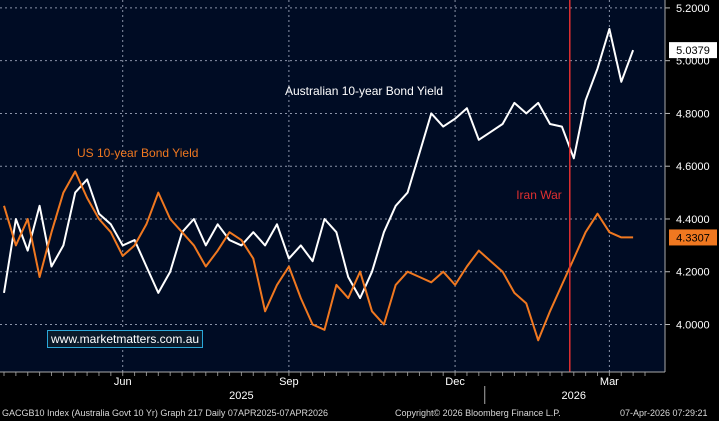  Describe the element at coordinates (693, 273) in the screenshot. I see `y-tick-label: 4.2000` at that location.